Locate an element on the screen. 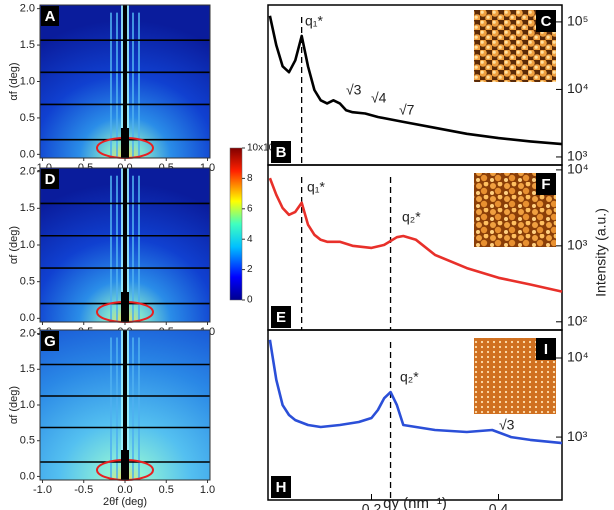 The height and width of the screenshot is (510, 614). inset-label: F is located at coordinates (545, 184).